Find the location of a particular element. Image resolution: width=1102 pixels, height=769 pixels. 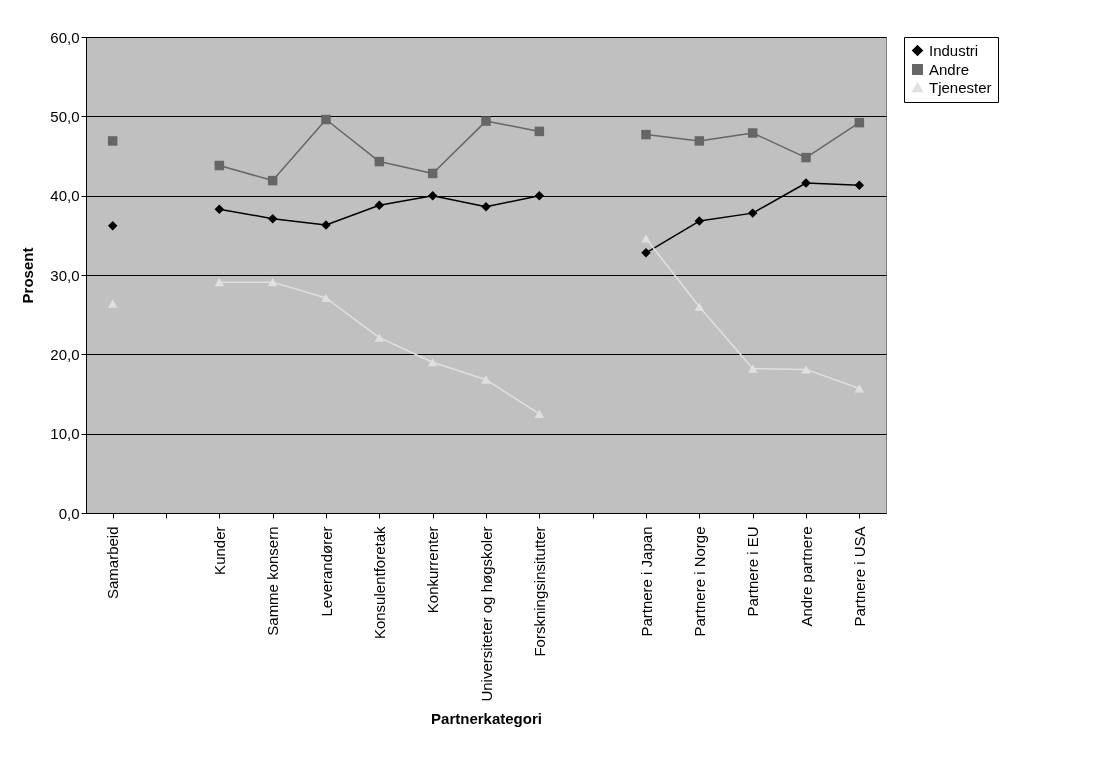

x-tick-label: Partnere i EU is located at coordinates (753, 571).